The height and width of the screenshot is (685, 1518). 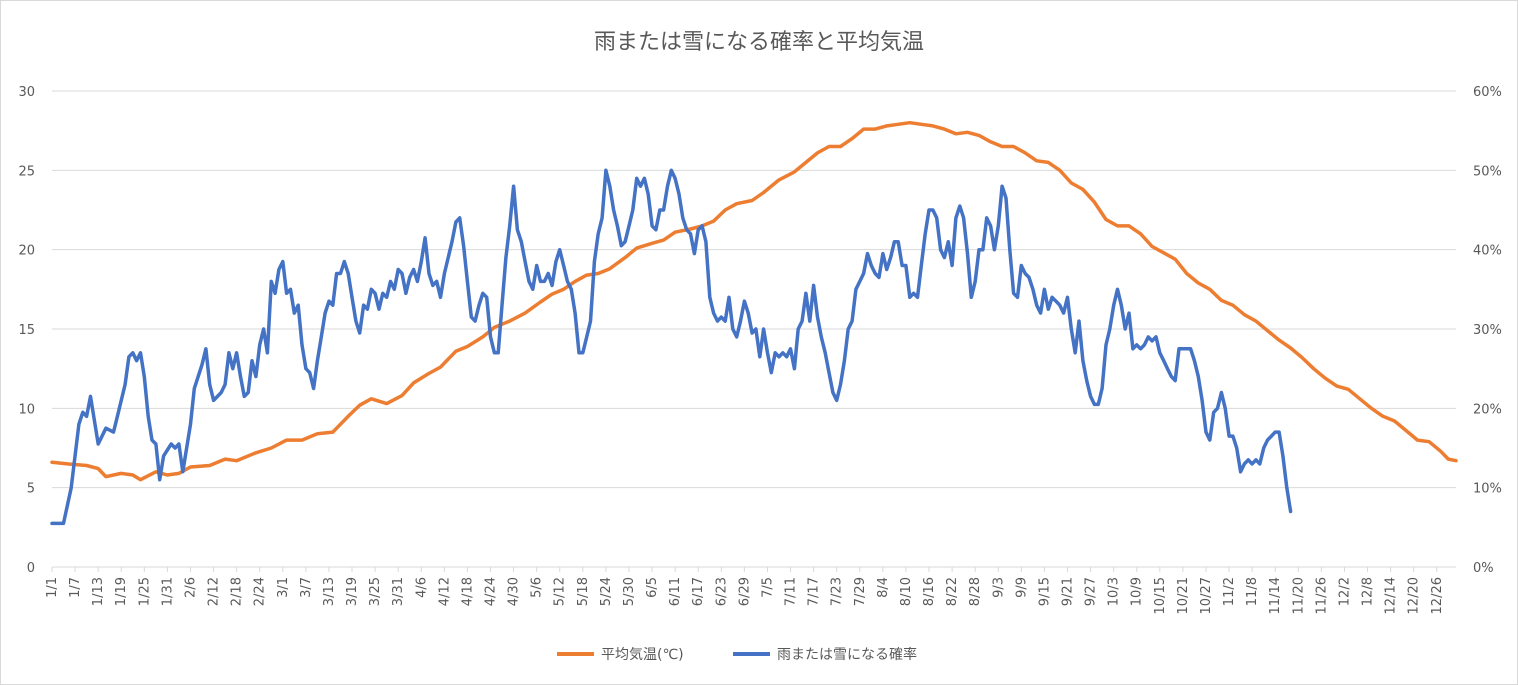 I want to click on x-tick-label: 8/10, so click(x=906, y=591).